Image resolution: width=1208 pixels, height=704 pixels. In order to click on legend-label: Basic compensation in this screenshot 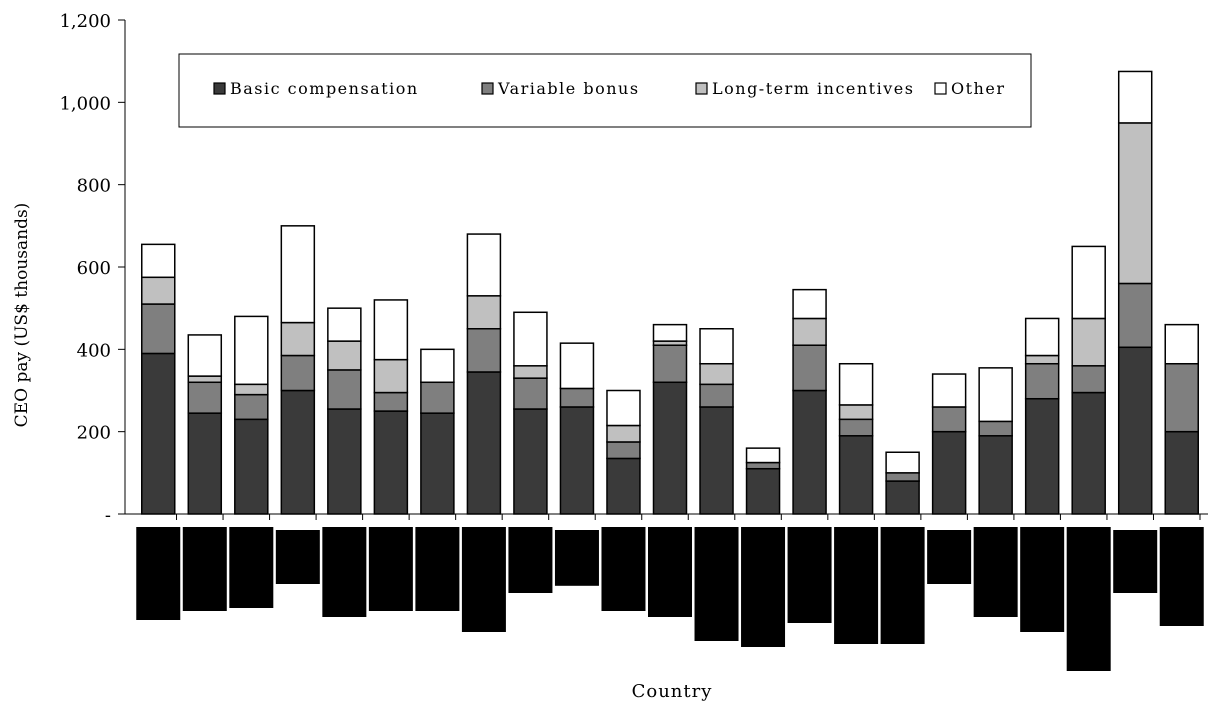, I will do `click(324, 88)`.